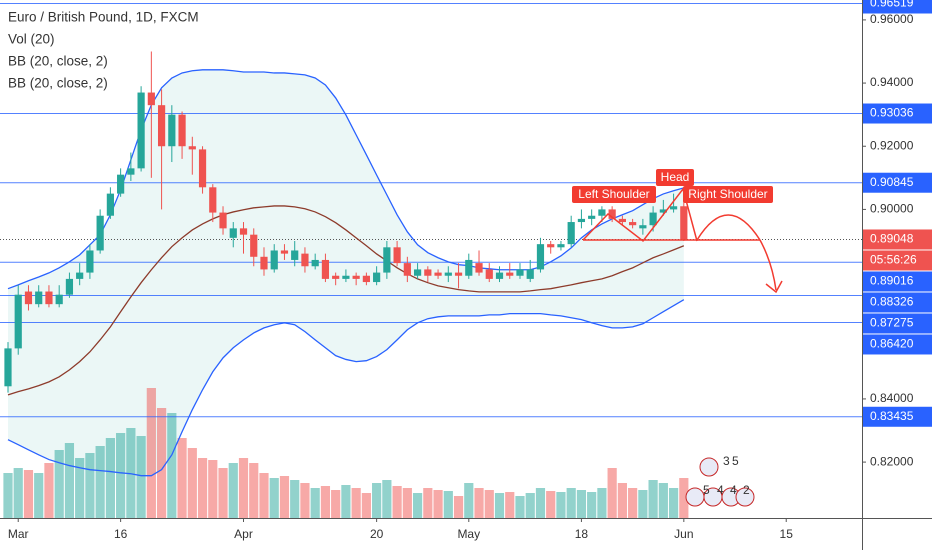 Image resolution: width=932 pixels, height=550 pixels. Describe the element at coordinates (892, 145) in the screenshot. I see `y-tick-label: 0.92000` at that location.